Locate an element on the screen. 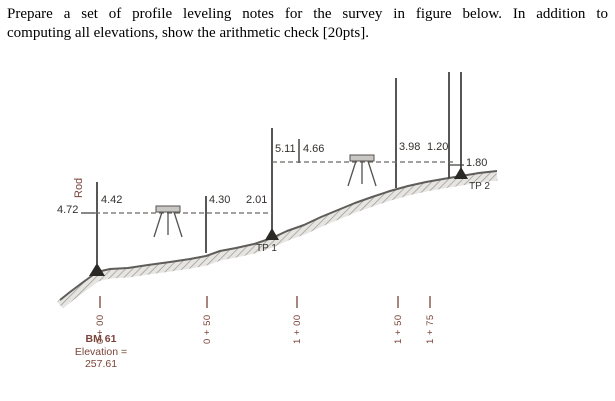  station-label-1-50: 1 + 50 is located at coordinates (398, 329).